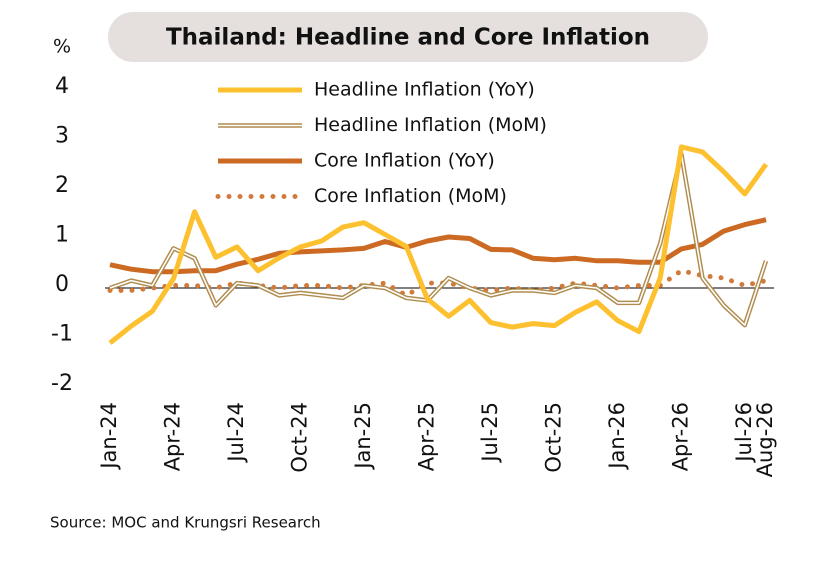  I want to click on x-tick-label: Jan-25, so click(363, 436).